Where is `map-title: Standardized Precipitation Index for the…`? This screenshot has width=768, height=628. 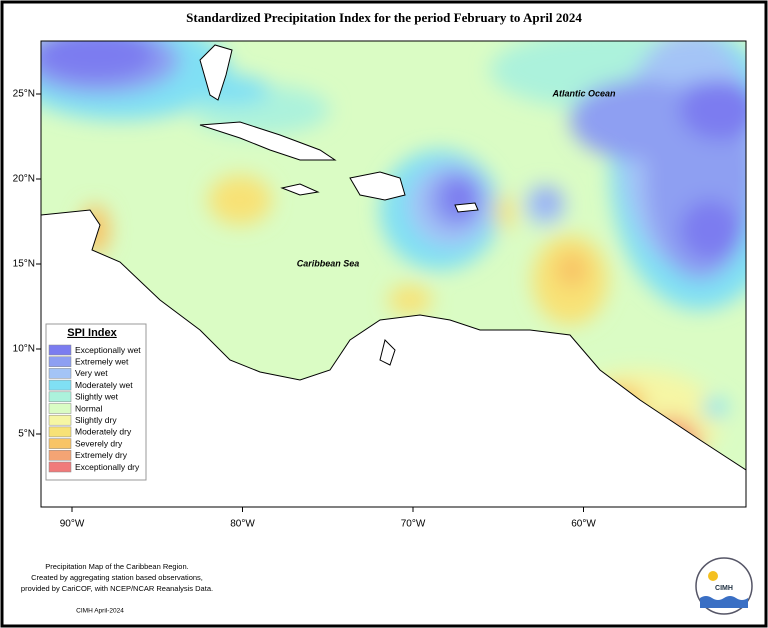
map-title: Standardized Precipitation Index for the… is located at coordinates (384, 17).